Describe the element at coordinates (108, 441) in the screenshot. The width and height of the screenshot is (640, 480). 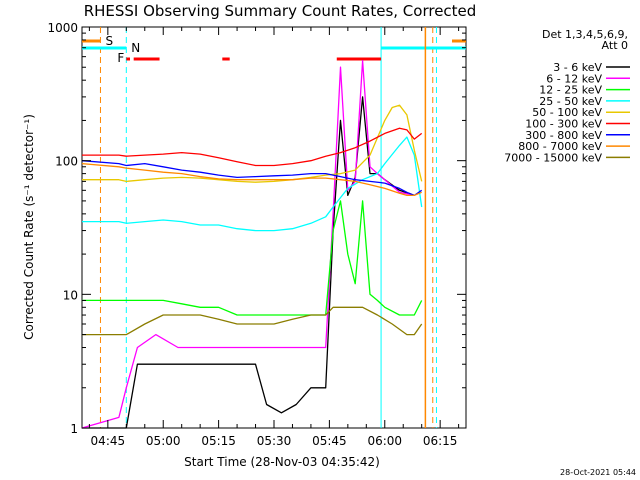
I see `x-tick-label: 04:45` at that location.